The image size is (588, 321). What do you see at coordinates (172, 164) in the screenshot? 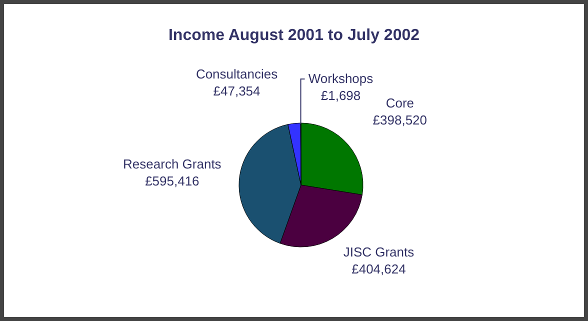
I see `slice-label: Research Grants` at bounding box center [172, 164].